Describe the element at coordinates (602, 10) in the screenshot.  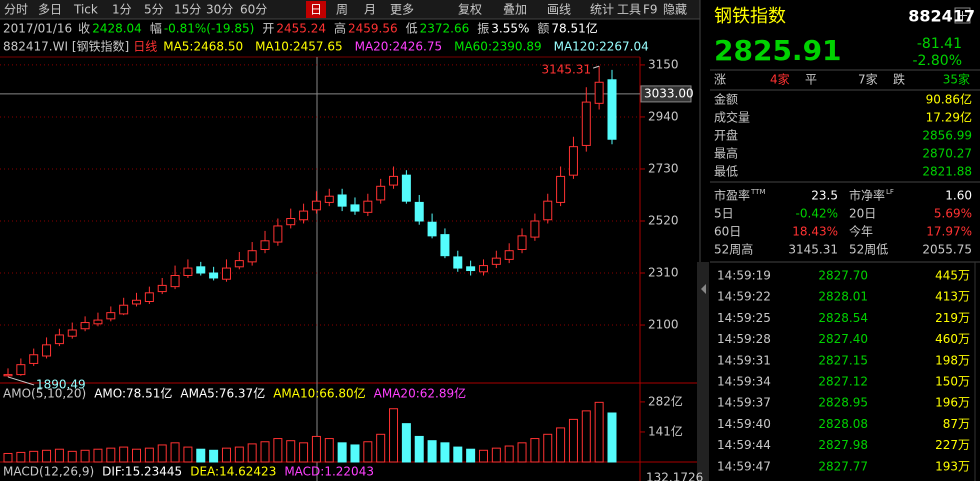
I see `toolbar-tool: 统计` at that location.